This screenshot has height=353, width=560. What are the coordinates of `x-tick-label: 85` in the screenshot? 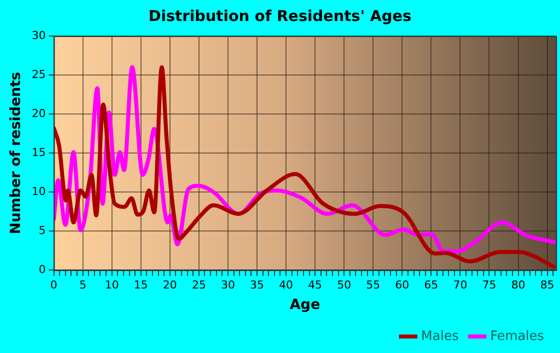 It's located at (547, 285).